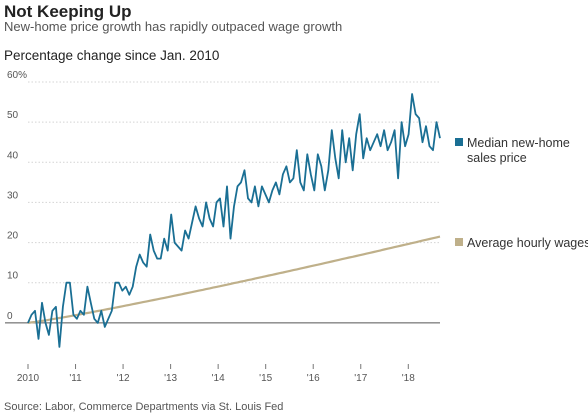  What do you see at coordinates (13, 155) in the screenshot?
I see `y-tick-label: 40` at bounding box center [13, 155].